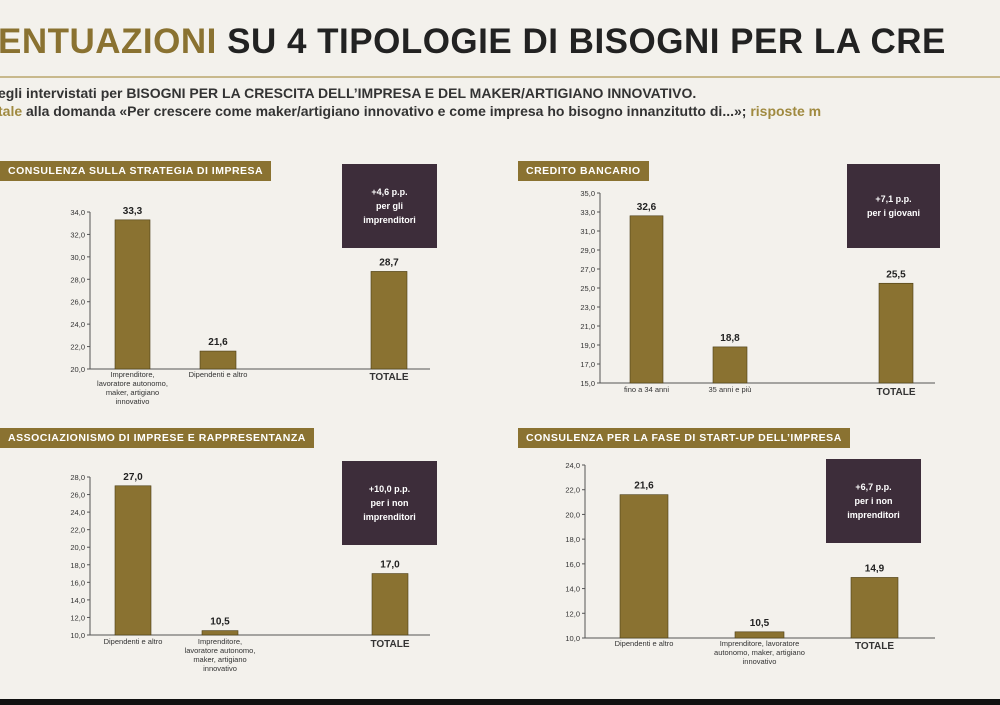  I want to click on y-tick-label: 17,0, so click(587, 364).